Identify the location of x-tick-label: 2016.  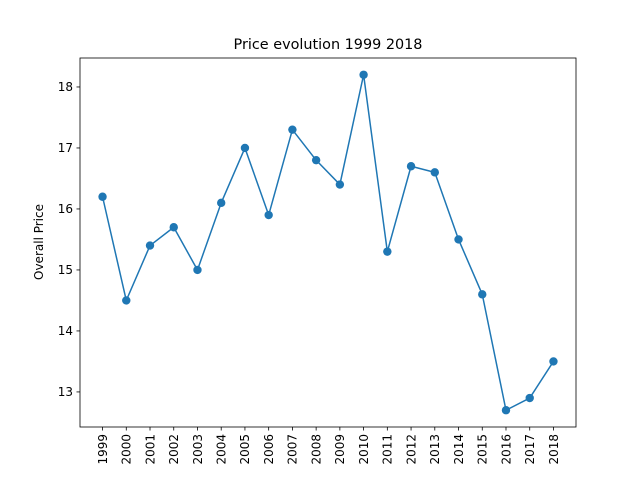
(506, 449).